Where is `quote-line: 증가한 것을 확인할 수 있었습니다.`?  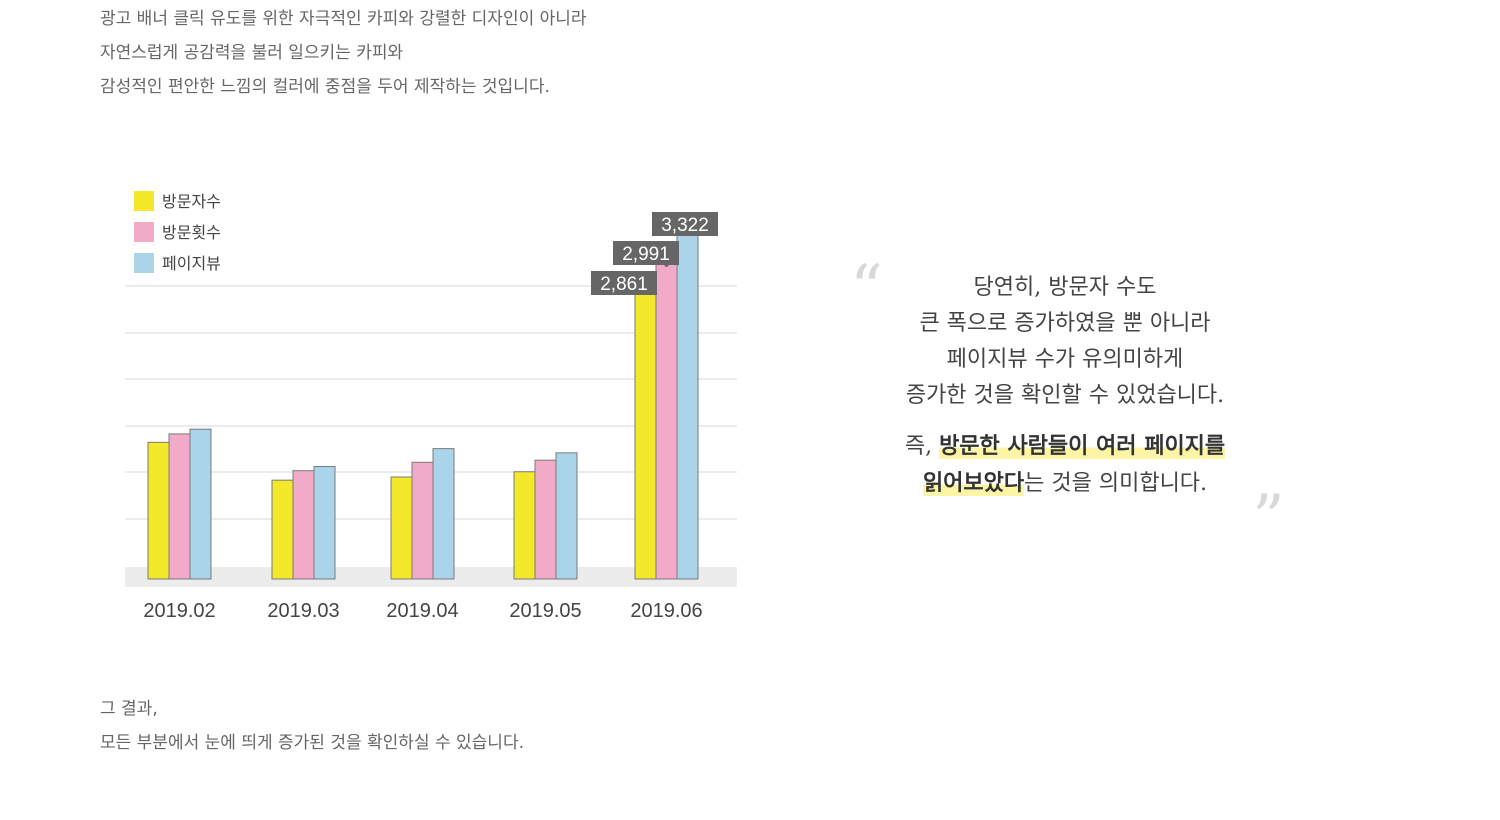 quote-line: 증가한 것을 확인할 수 있었습니다. is located at coordinates (1065, 395).